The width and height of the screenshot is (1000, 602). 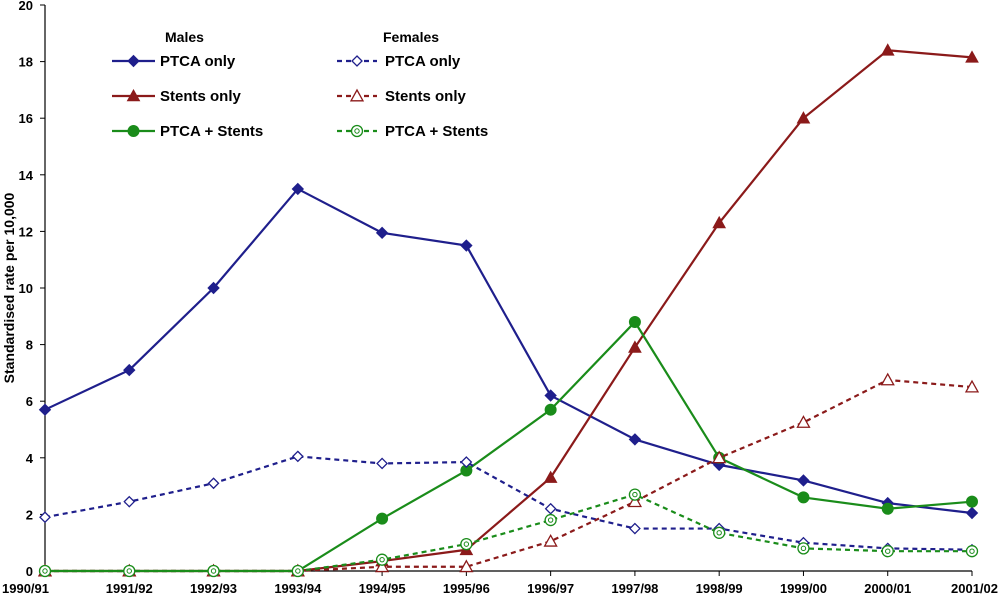 What do you see at coordinates (974, 588) in the screenshot?
I see `x-tick-label: 2001/02` at bounding box center [974, 588].